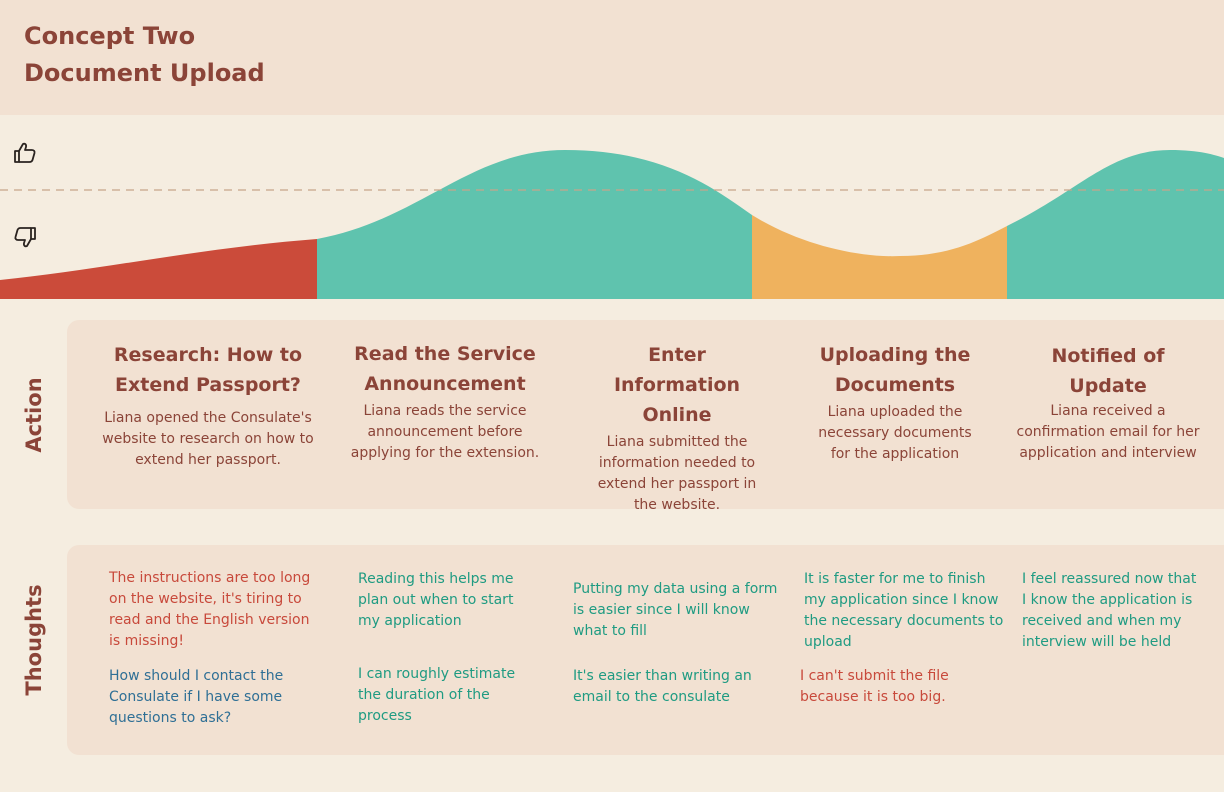  I want to click on action-title: Enter Information Online, so click(677, 385).